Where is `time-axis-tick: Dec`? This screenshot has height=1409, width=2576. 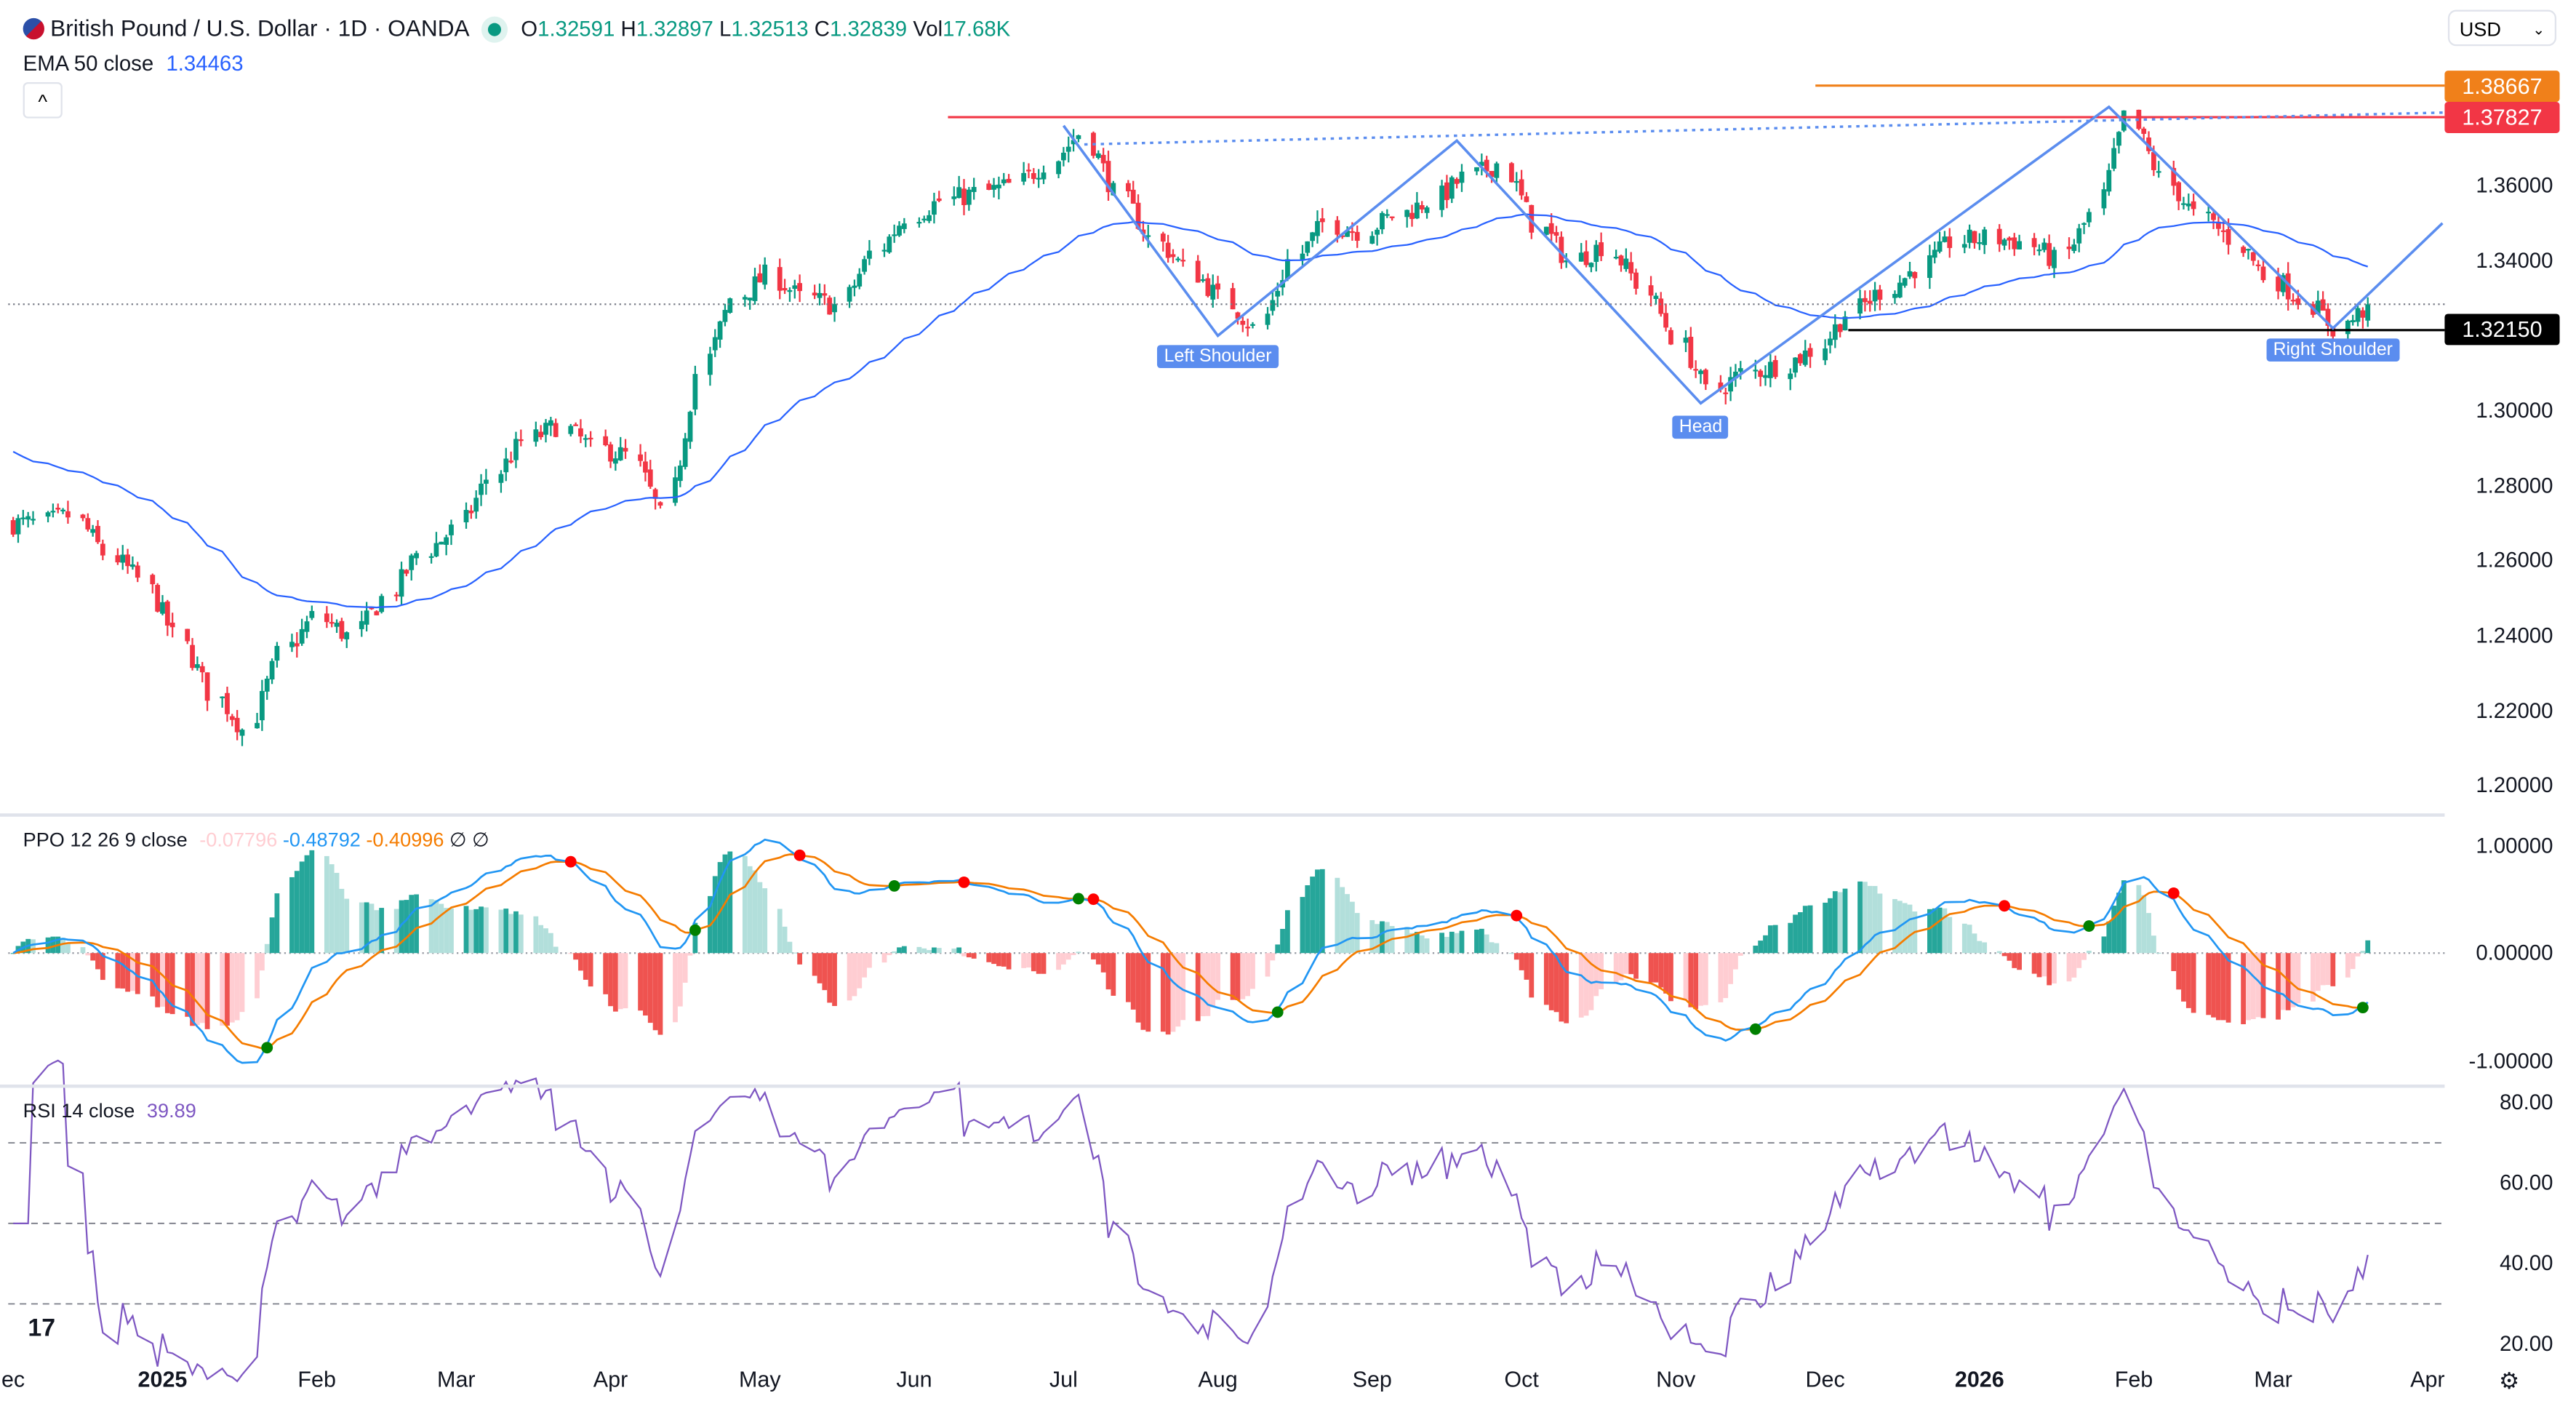
time-axis-tick: Dec is located at coordinates (1825, 1379).